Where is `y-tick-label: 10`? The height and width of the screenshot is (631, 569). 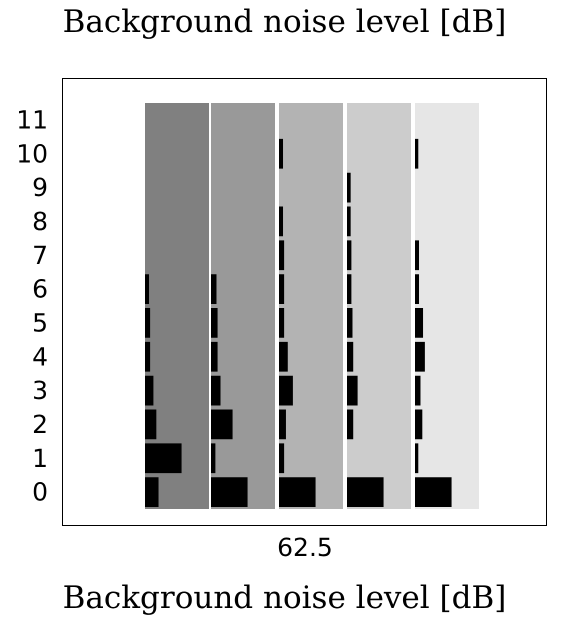 y-tick-label: 10 is located at coordinates (32, 153).